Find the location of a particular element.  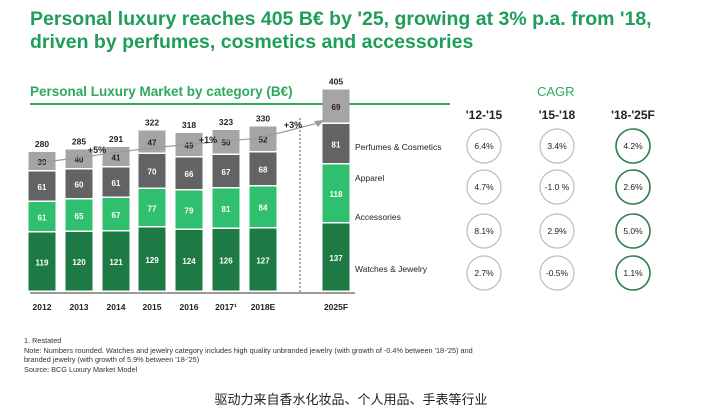

bar-value-label: 49 is located at coordinates (189, 145).